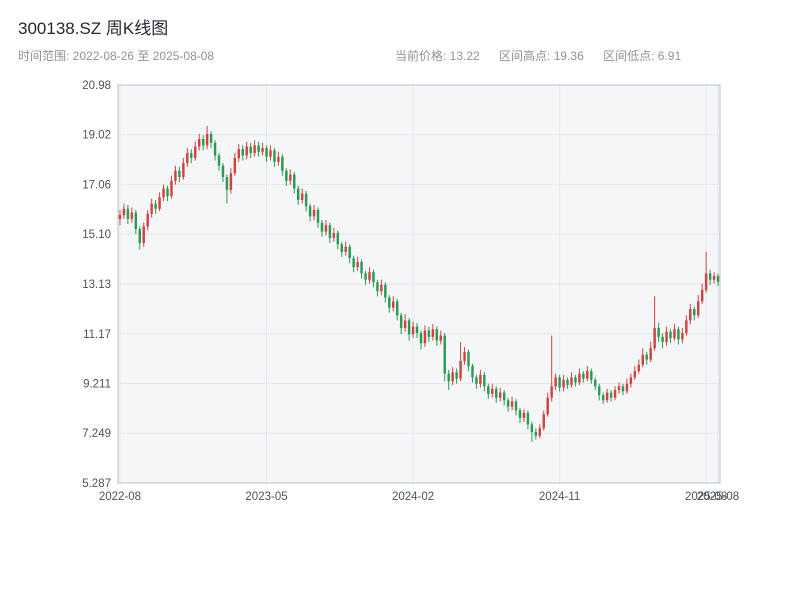  Describe the element at coordinates (96, 484) in the screenshot. I see `y-tick-label: 5.287` at that location.